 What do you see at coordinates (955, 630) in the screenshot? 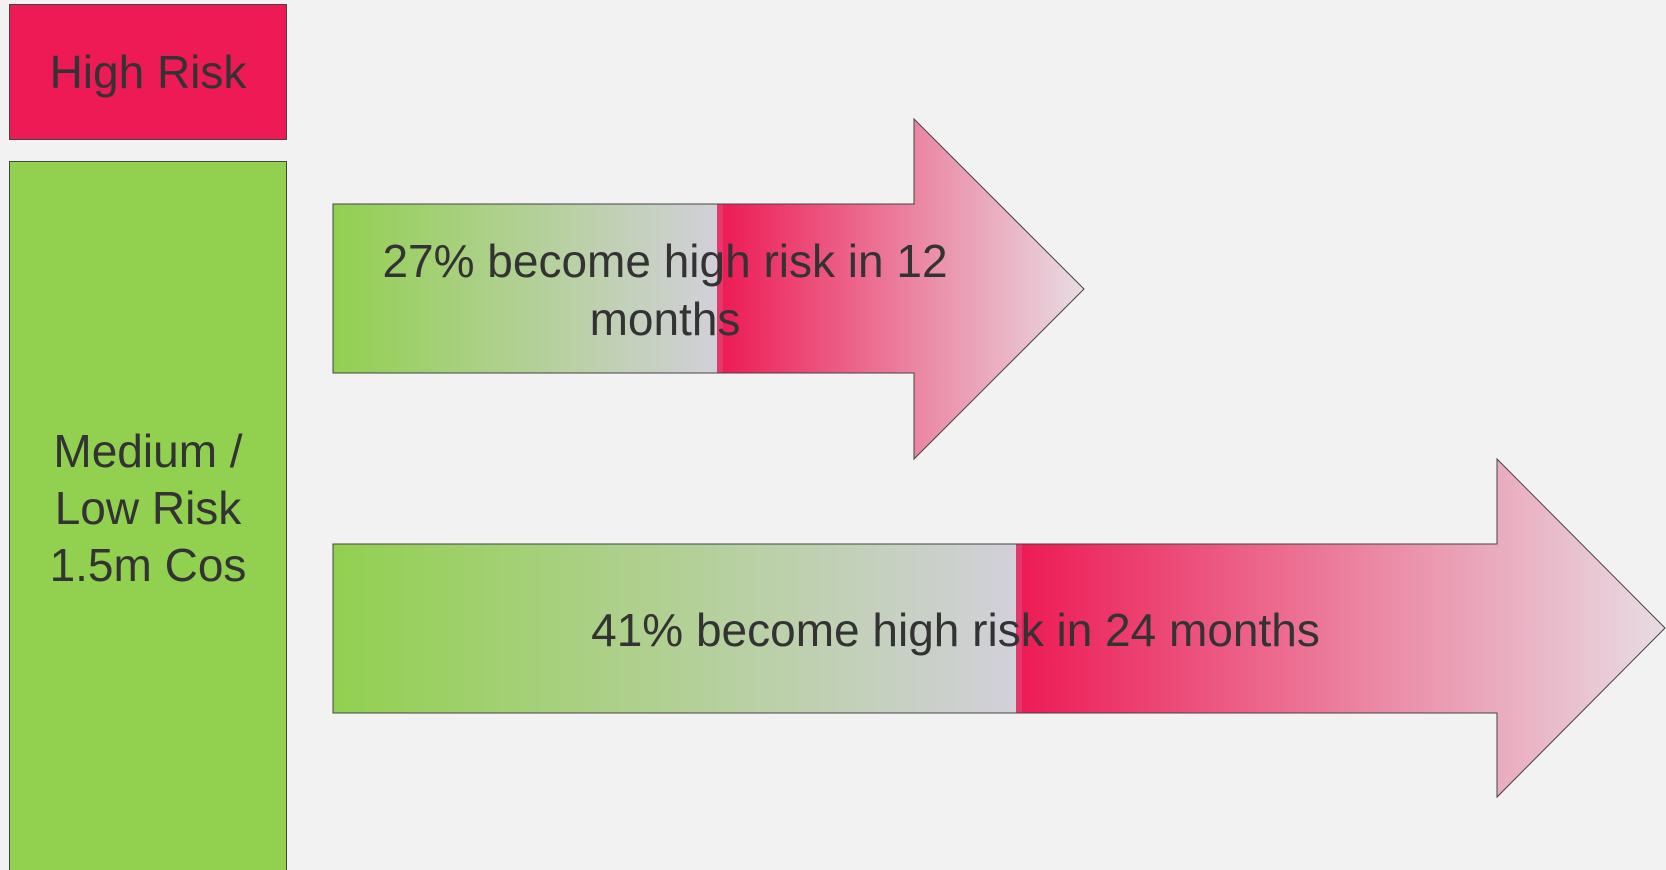
I see `arrow-24-months-label: 41% become high risk in 24 months` at bounding box center [955, 630].